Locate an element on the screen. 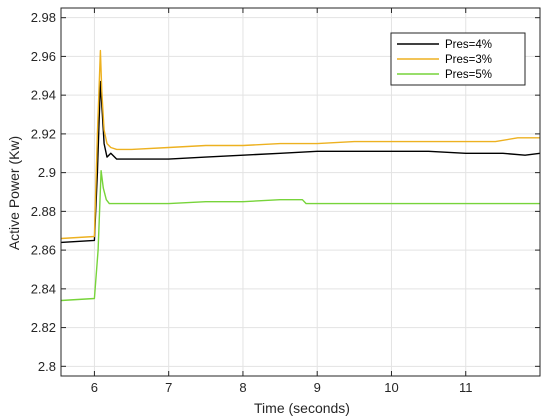 The image size is (550, 420). y-tick-label: 2.84 is located at coordinates (43, 288).